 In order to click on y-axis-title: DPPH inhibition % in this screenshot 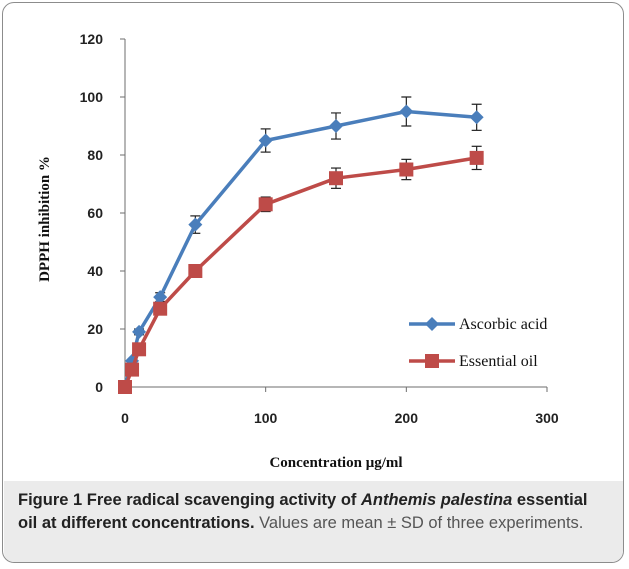, I will do `click(45, 219)`.